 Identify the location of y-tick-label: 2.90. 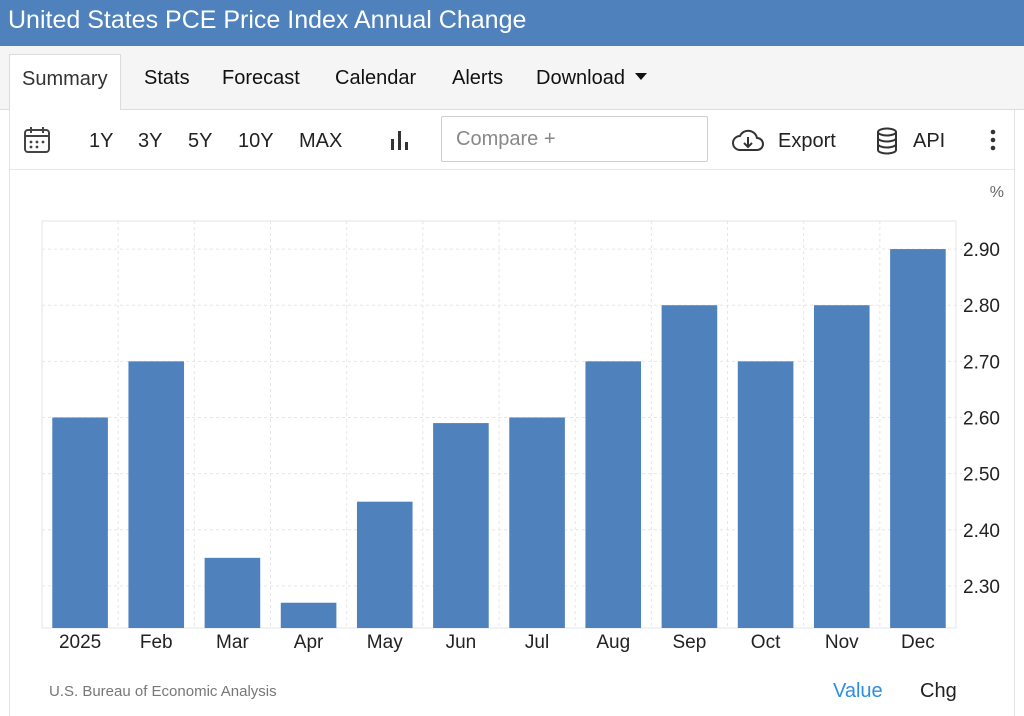
(981, 250).